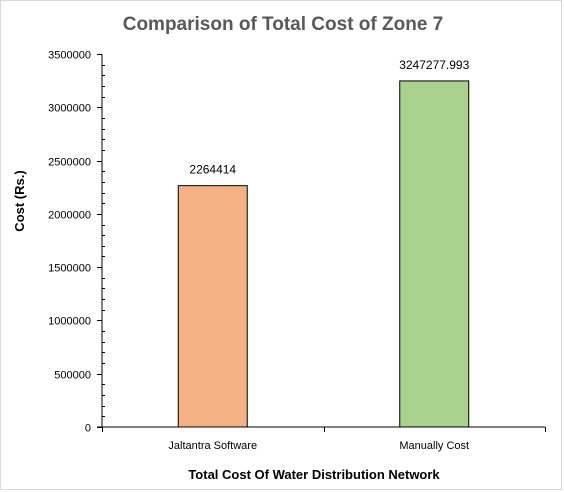 The height and width of the screenshot is (492, 564). Describe the element at coordinates (72, 376) in the screenshot. I see `y-tick-label: 500000` at that location.